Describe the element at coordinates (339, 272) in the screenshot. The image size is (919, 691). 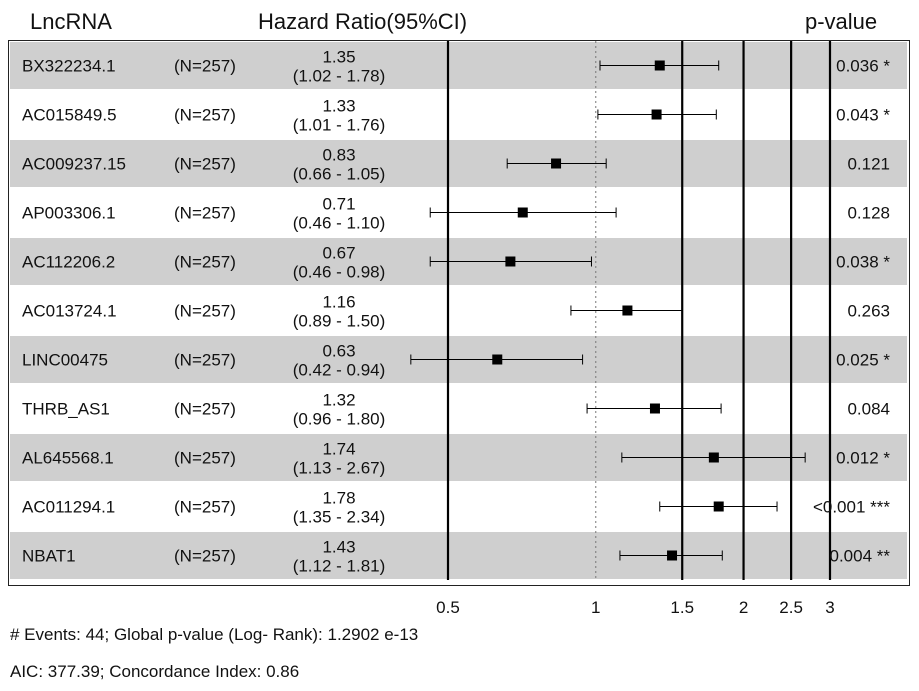
I see `ci-value: (0.46 - 0.98)` at that location.